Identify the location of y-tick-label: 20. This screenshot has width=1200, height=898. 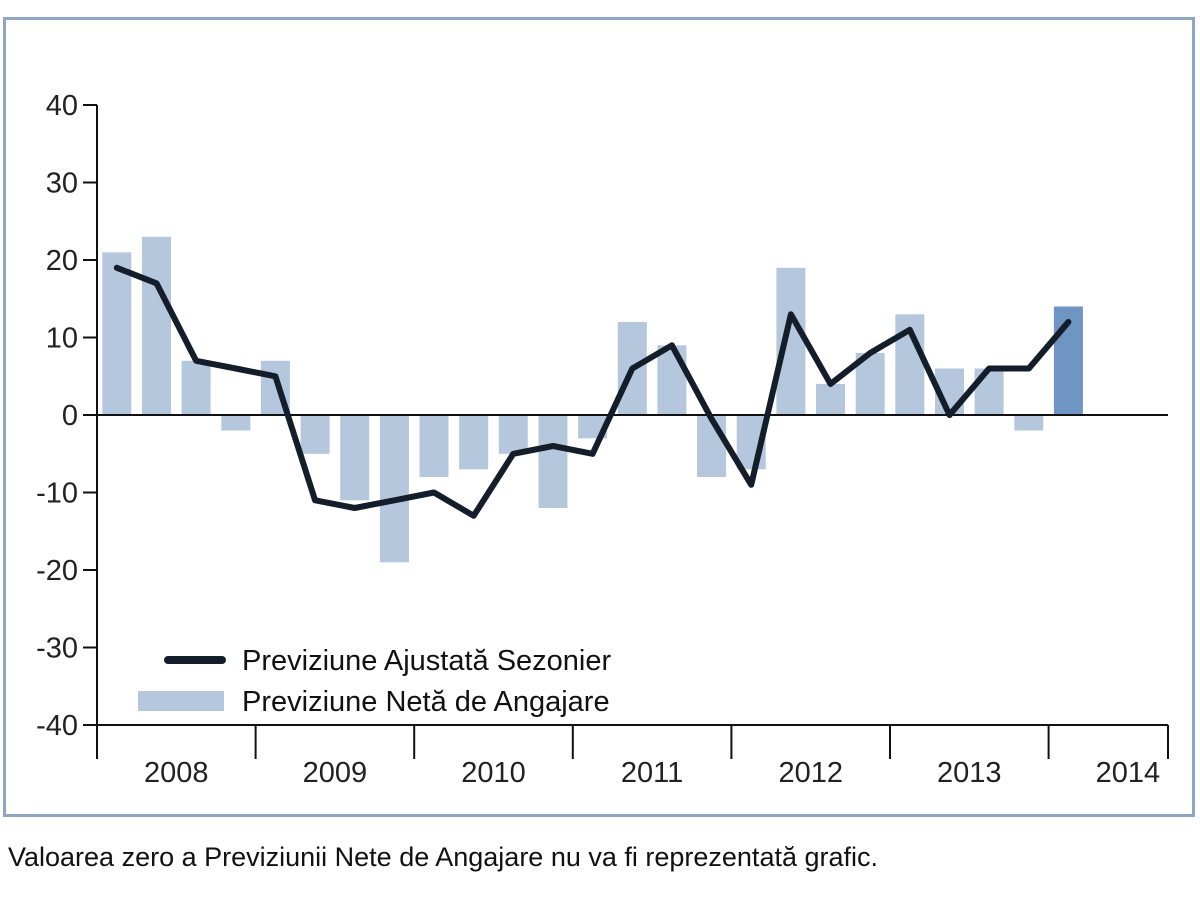
(62, 261).